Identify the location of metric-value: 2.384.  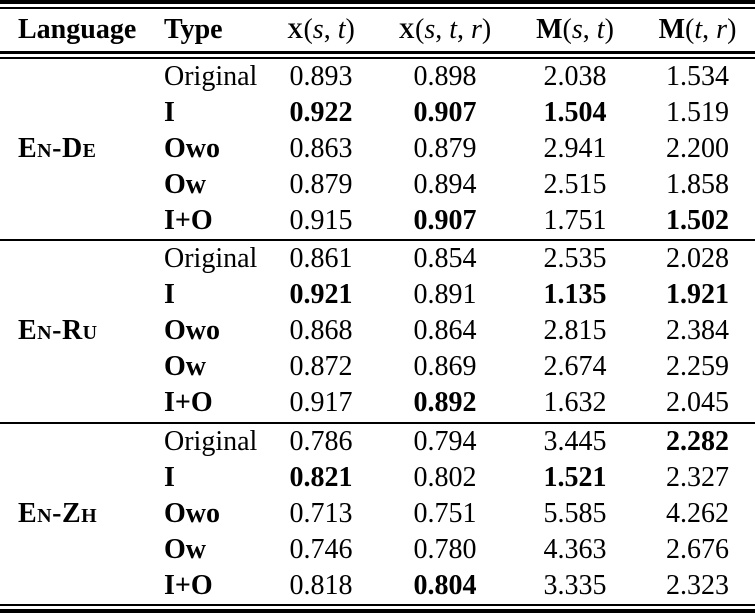
(697, 331).